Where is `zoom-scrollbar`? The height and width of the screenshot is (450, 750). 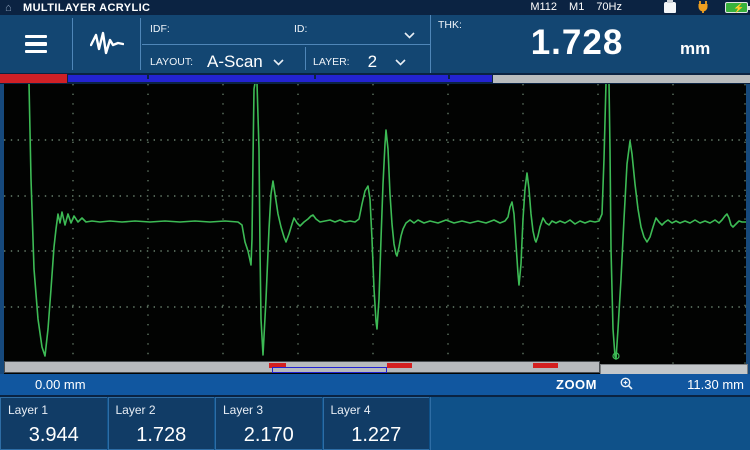 zoom-scrollbar is located at coordinates (302, 367).